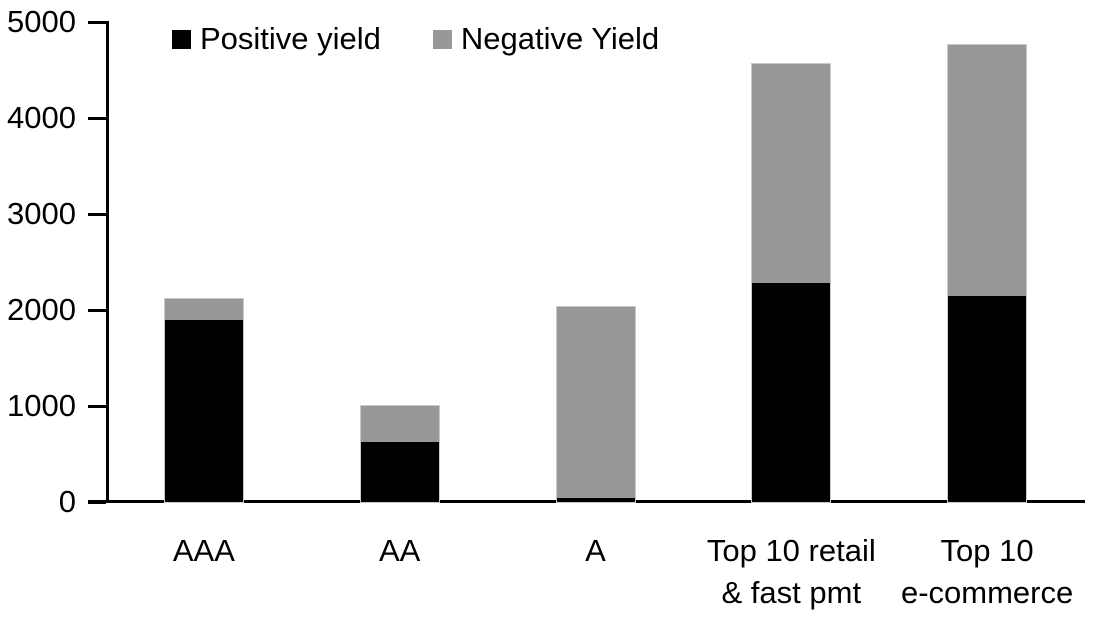 The image size is (1102, 618). What do you see at coordinates (442, 39) in the screenshot?
I see `legend-swatch-negative-yield` at bounding box center [442, 39].